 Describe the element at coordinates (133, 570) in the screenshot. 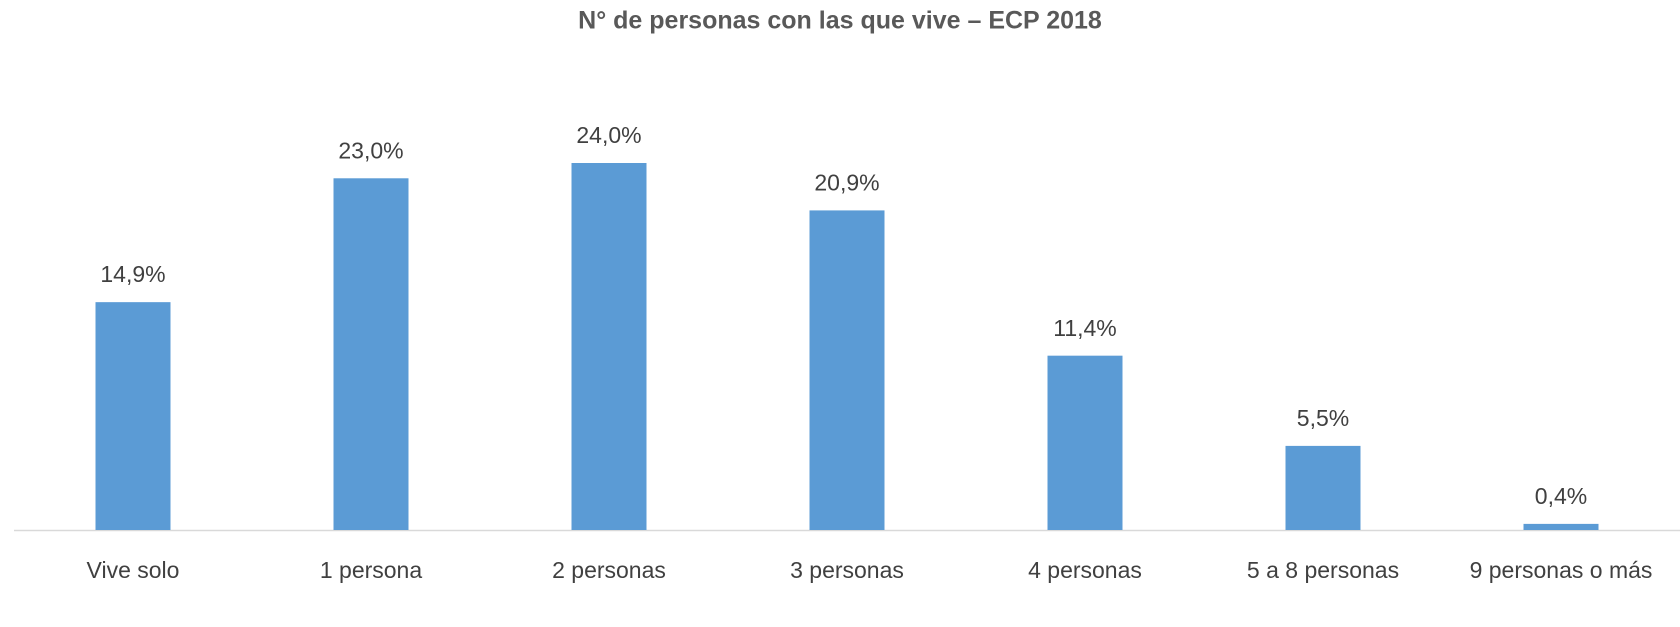

I see `x-tick-label: Vive solo` at that location.